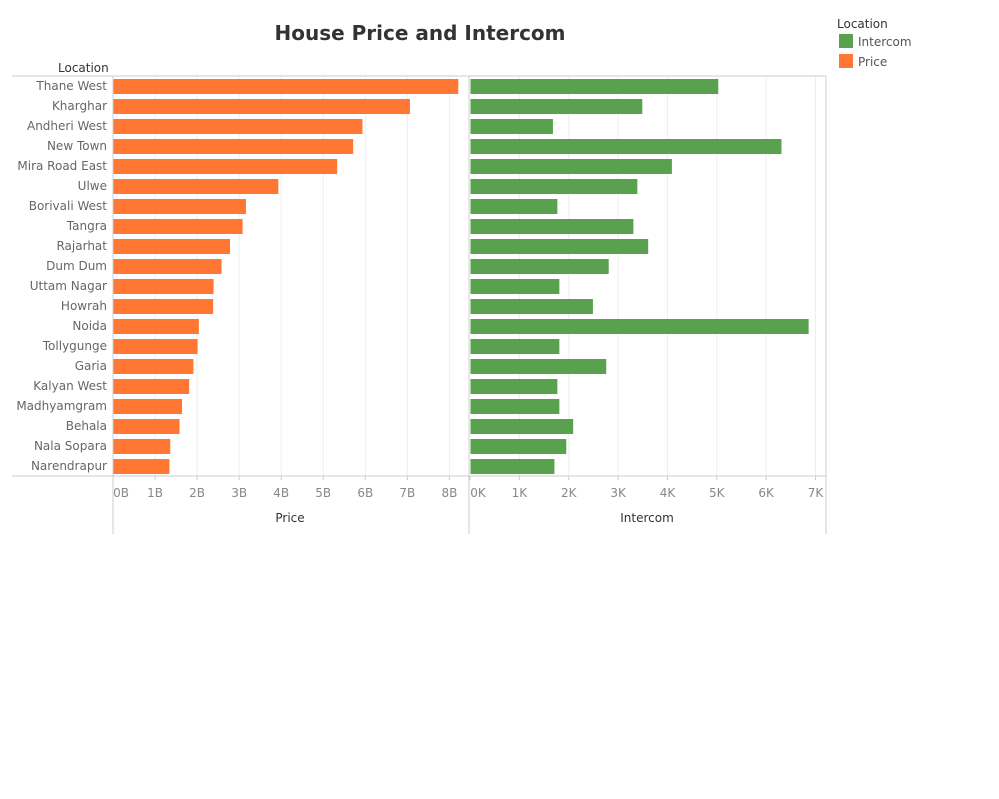  I want to click on legend: Intercom Price, so click(875, 51).